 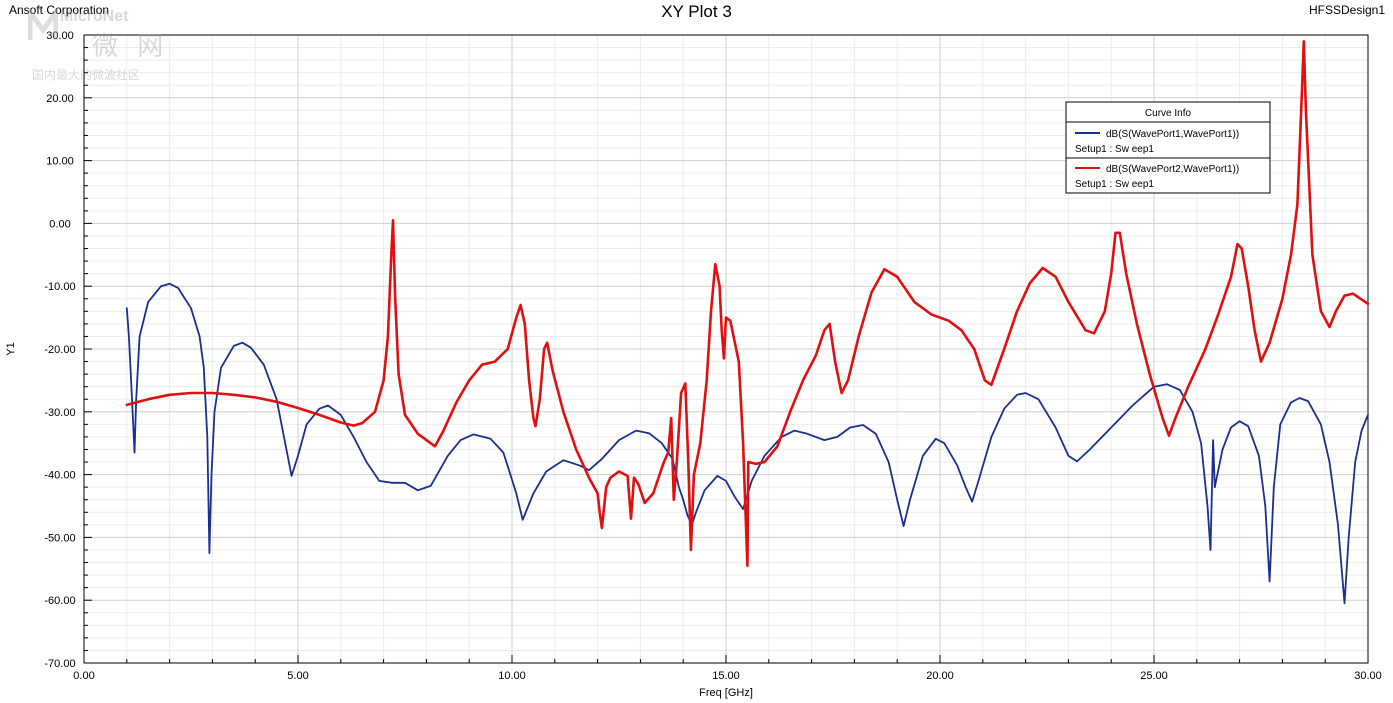 I want to click on x-tick-label: 25.00, so click(x=1154, y=676).